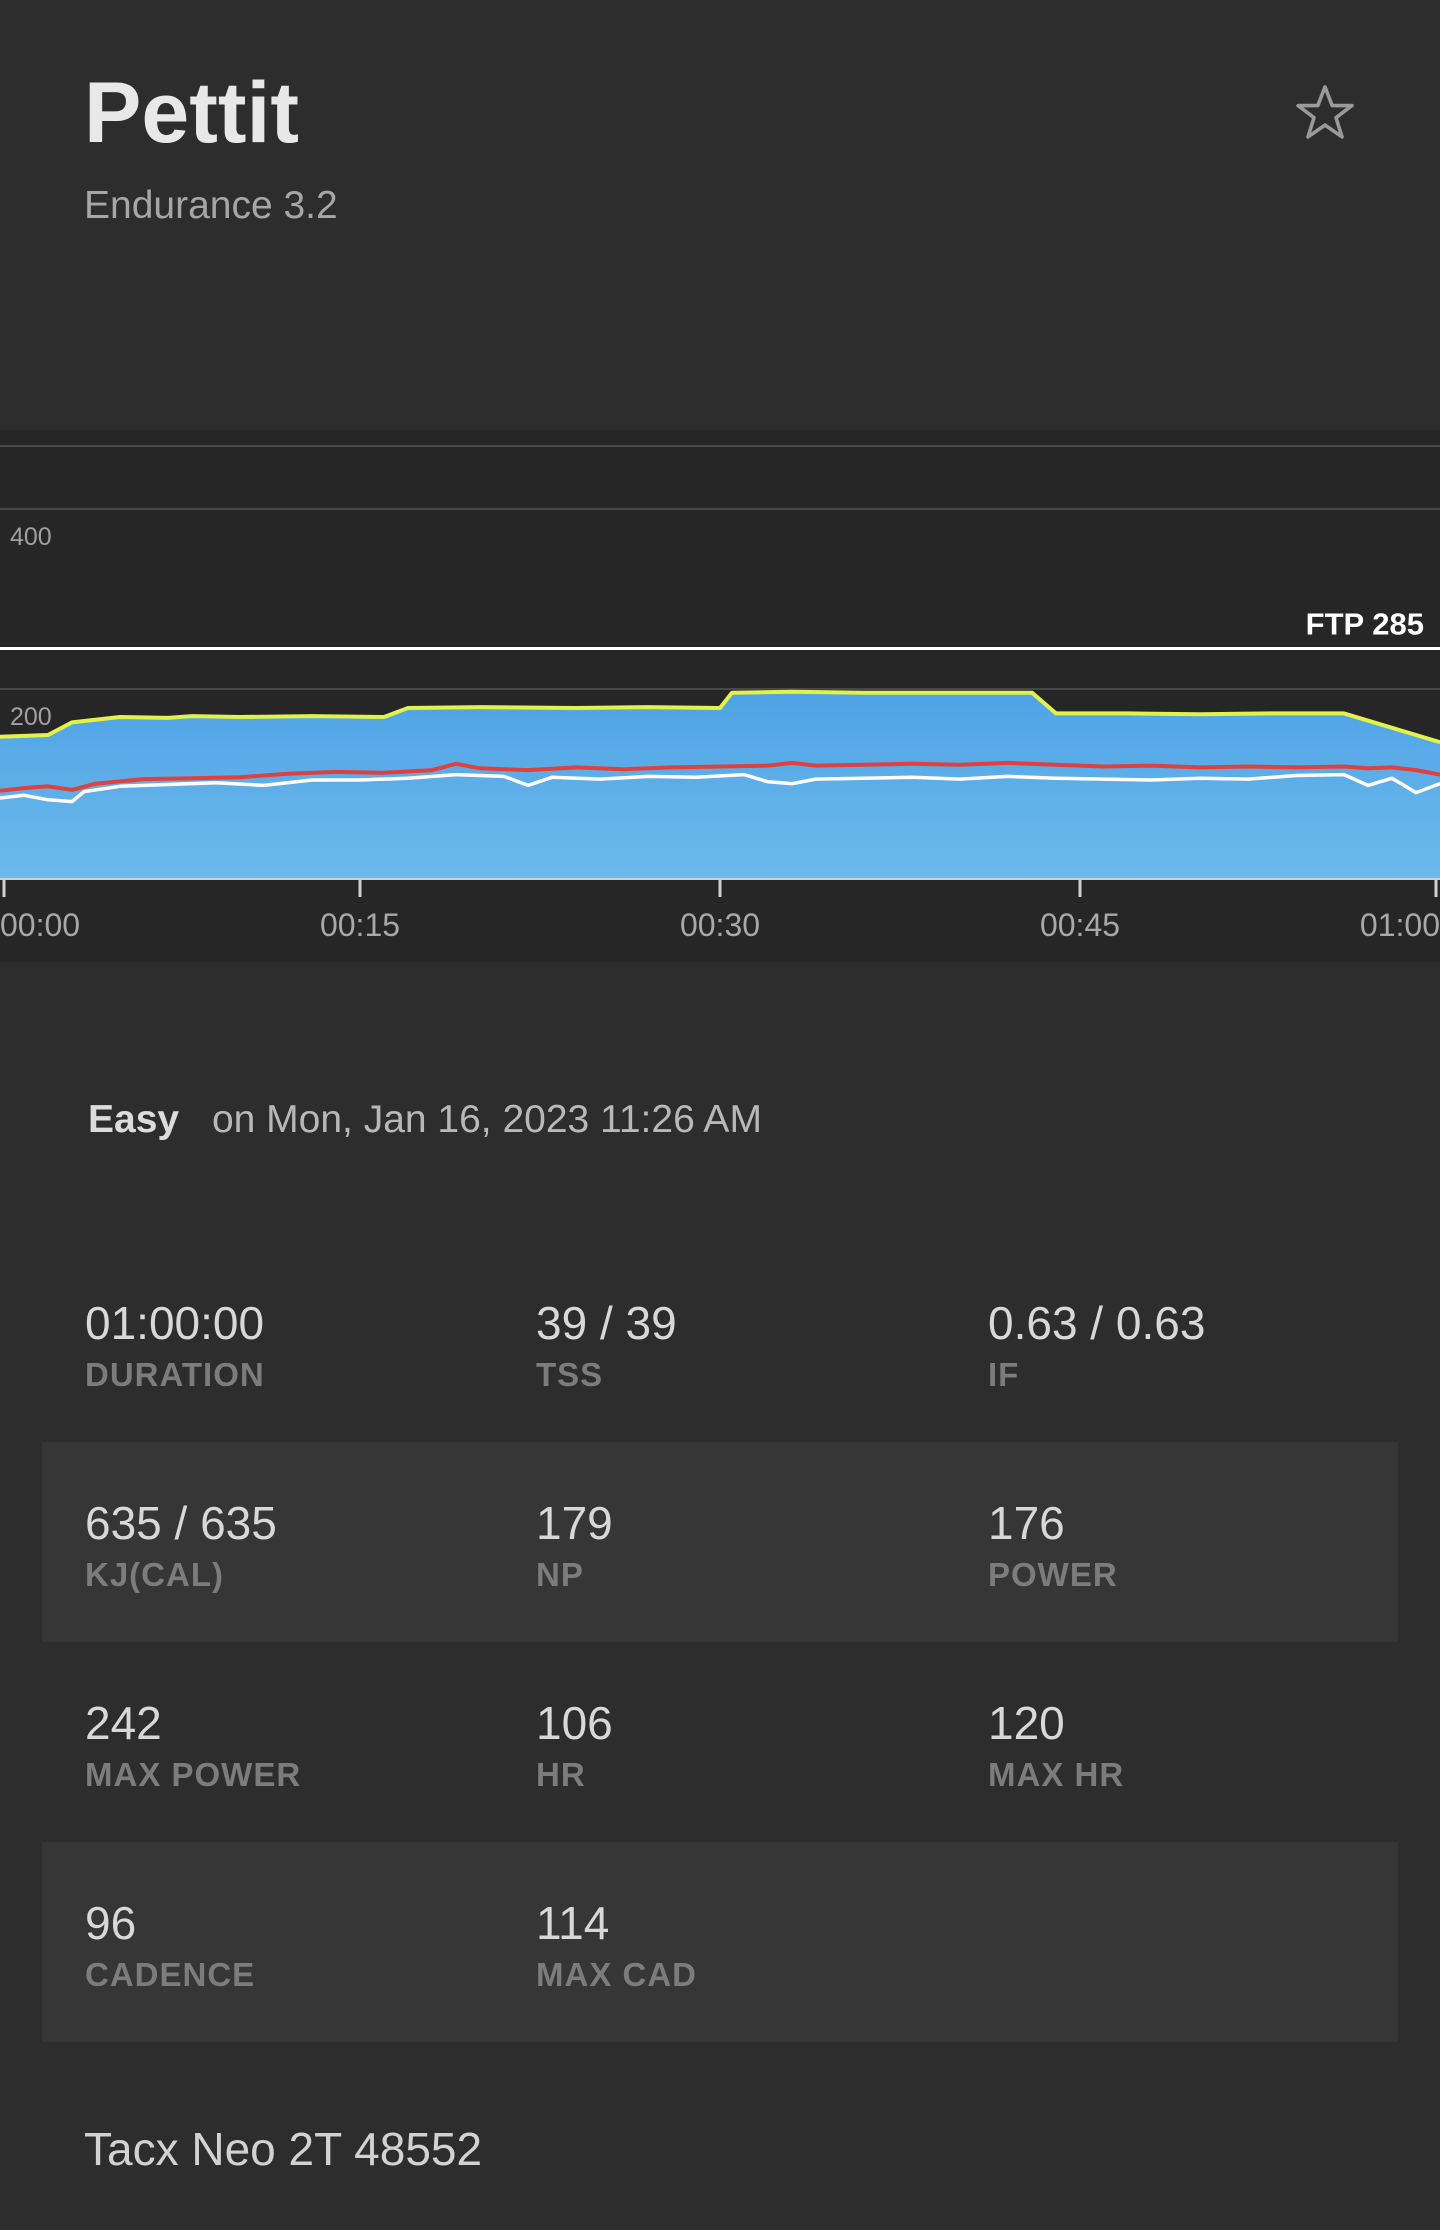  Describe the element at coordinates (175, 1374) in the screenshot. I see `stat-label: DURATION` at that location.